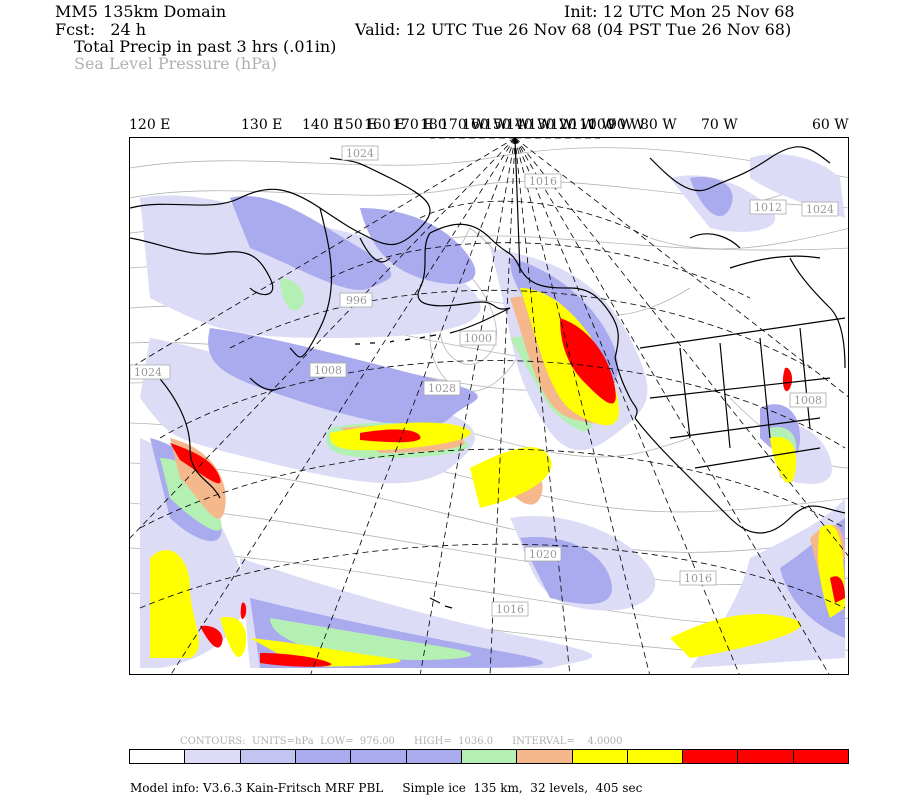  Describe the element at coordinates (507, 125) in the screenshot. I see `lon-label: 150 W` at that location.